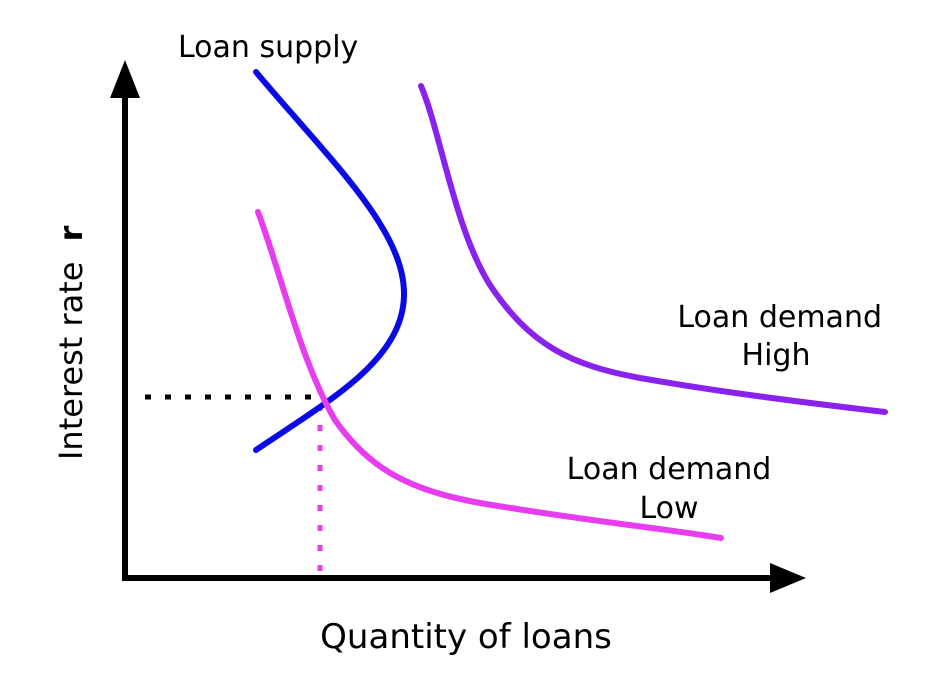 The width and height of the screenshot is (944, 680). Describe the element at coordinates (779, 317) in the screenshot. I see `loan-demand-high-label-line1: Loan demand` at that location.